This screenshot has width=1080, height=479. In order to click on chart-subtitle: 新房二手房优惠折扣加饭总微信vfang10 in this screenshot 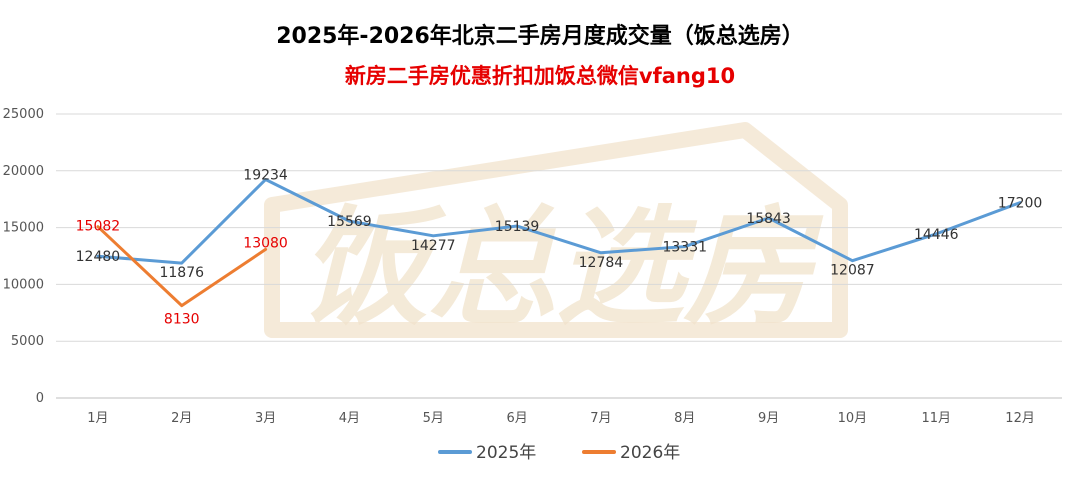, I will do `click(540, 76)`.